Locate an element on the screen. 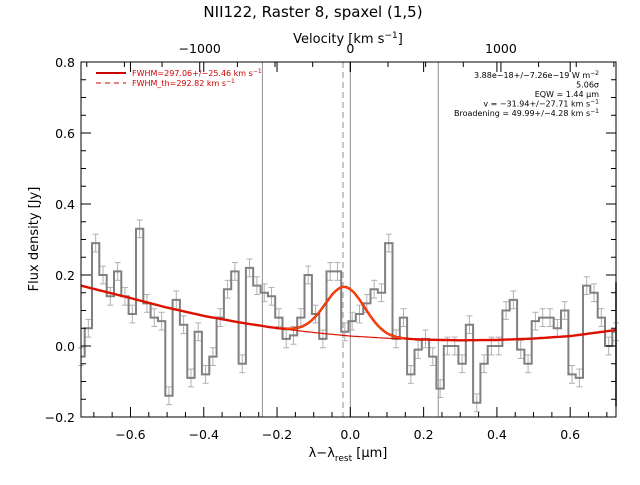  x-tick-label: −0.4 is located at coordinates (204, 434).